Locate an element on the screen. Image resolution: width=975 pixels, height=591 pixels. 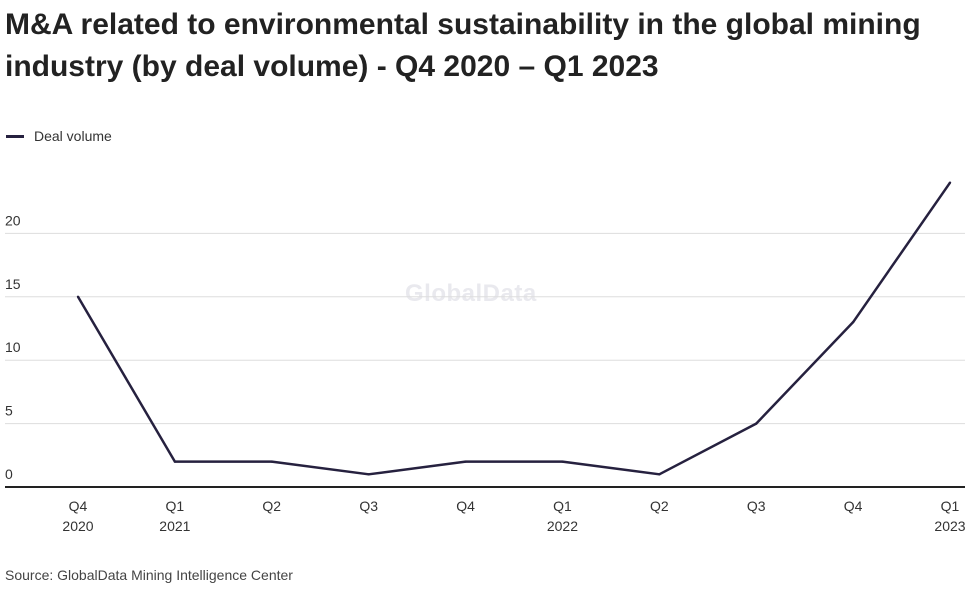
y-tick-label: 5 is located at coordinates (9, 411).